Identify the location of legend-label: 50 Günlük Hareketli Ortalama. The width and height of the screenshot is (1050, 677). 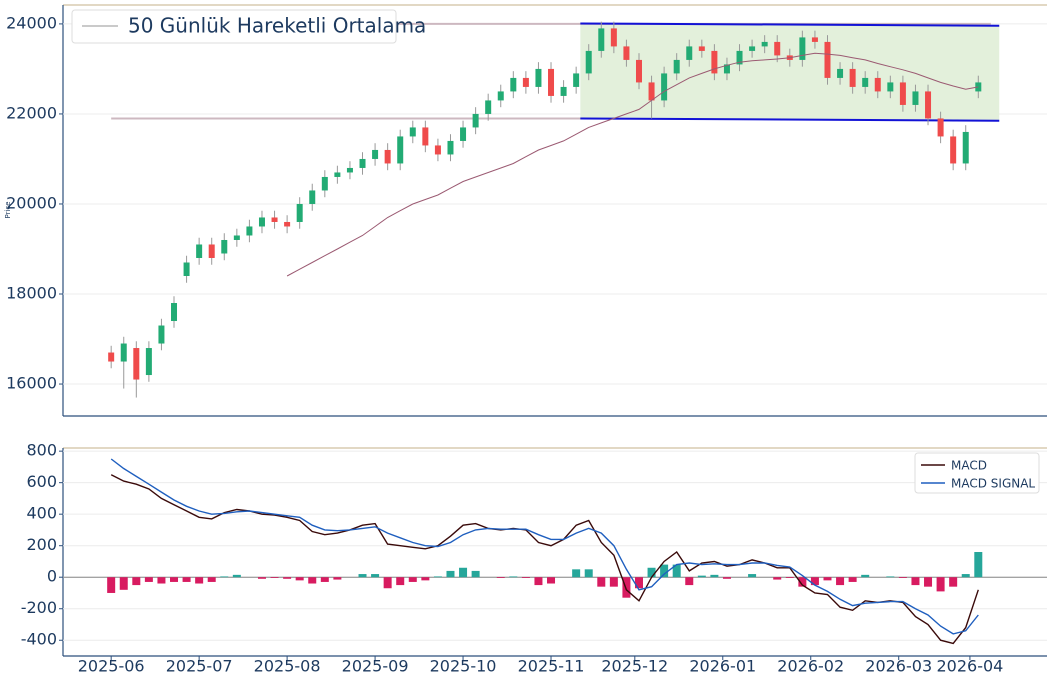
(277, 26).